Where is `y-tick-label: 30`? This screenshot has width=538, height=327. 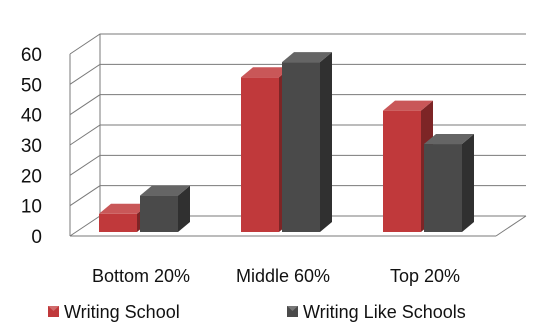 y-tick-label: 30 is located at coordinates (31, 146).